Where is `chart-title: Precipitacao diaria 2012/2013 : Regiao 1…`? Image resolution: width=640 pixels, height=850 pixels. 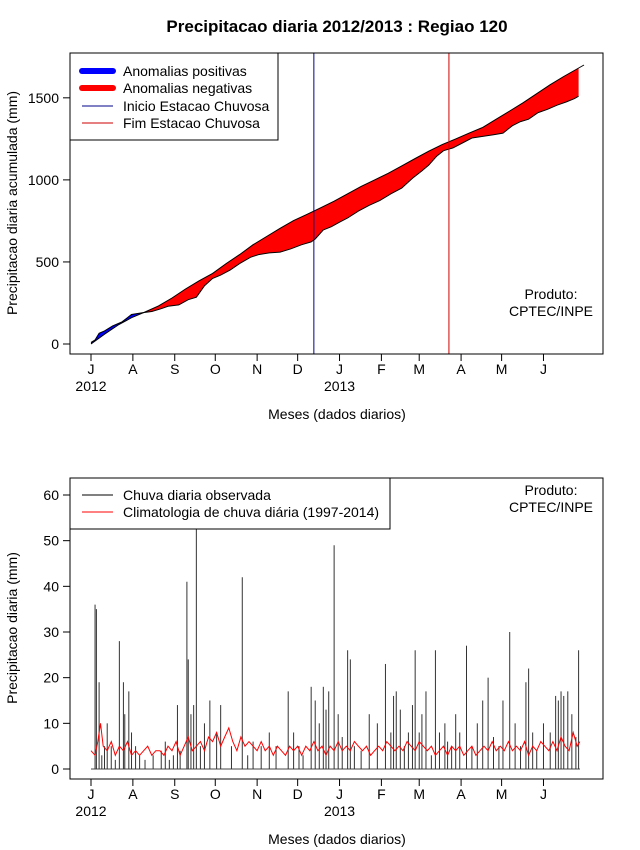
chart-title: Precipitacao diaria 2012/2013 : Regiao 1… is located at coordinates (336, 26).